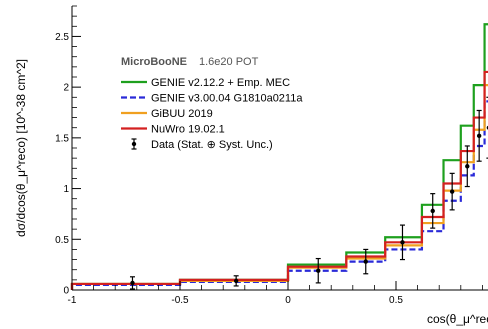 The image size is (488, 329). What do you see at coordinates (182, 114) in the screenshot?
I see `legend-label: GiBUU 2019` at bounding box center [182, 114].